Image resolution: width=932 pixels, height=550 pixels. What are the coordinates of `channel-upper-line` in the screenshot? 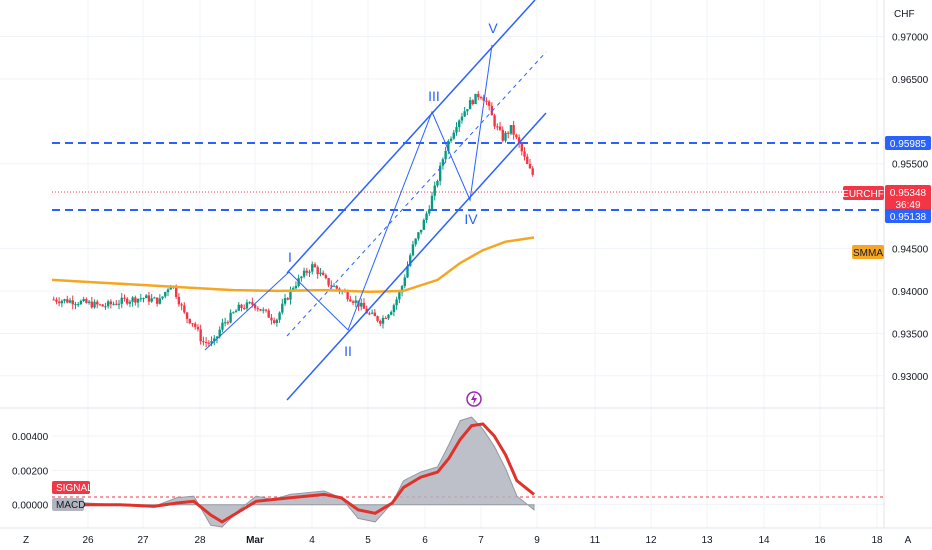 It's located at (411, 137).